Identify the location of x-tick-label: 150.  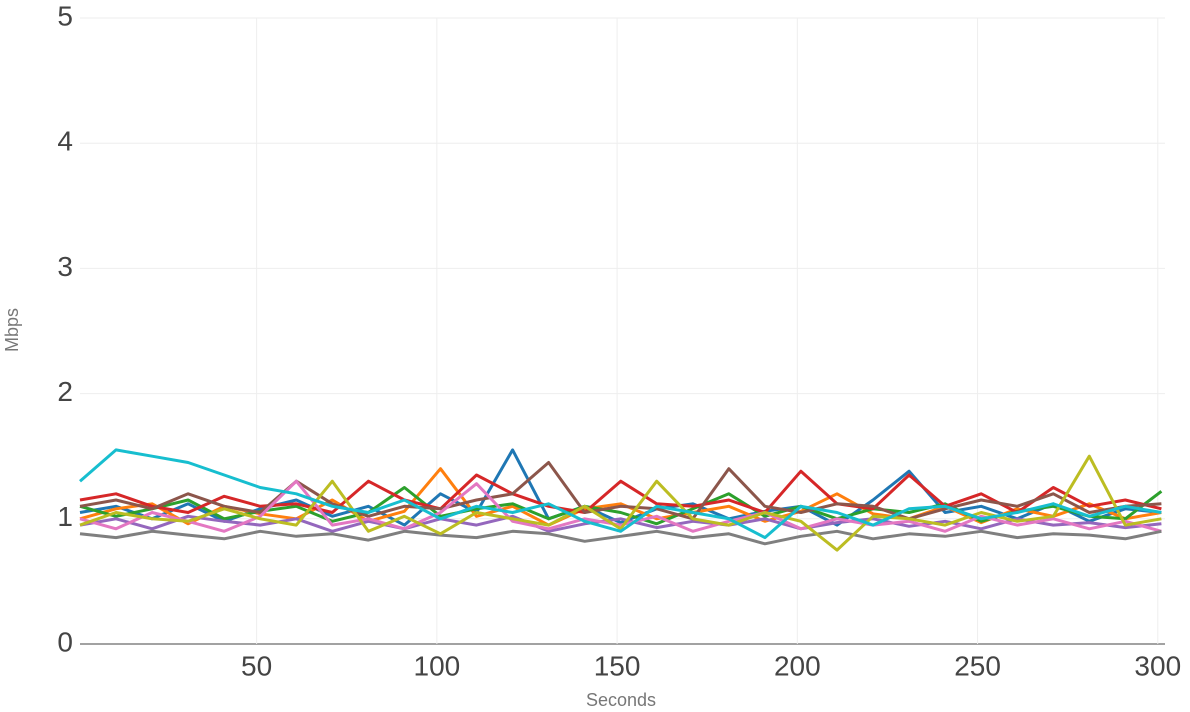
(617, 665).